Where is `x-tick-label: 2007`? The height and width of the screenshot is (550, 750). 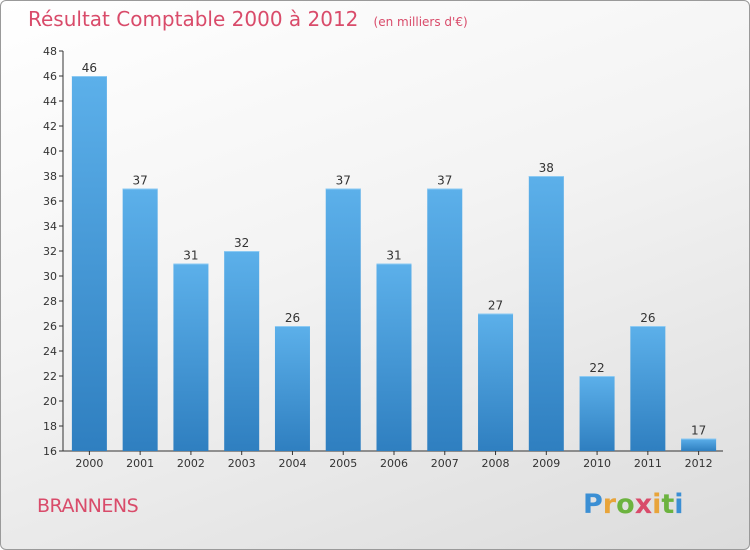
x-tick-label: 2007 is located at coordinates (445, 463).